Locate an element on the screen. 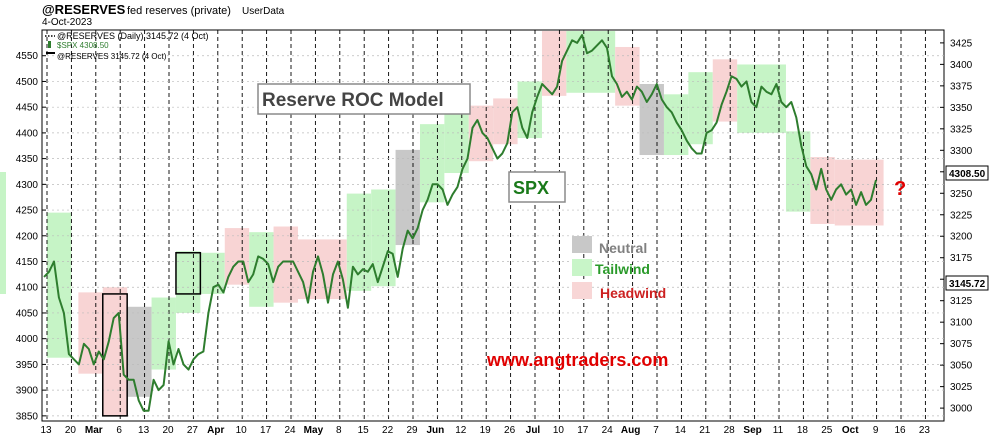 The height and width of the screenshot is (443, 990). right-tick-label: 3350 is located at coordinates (961, 108).